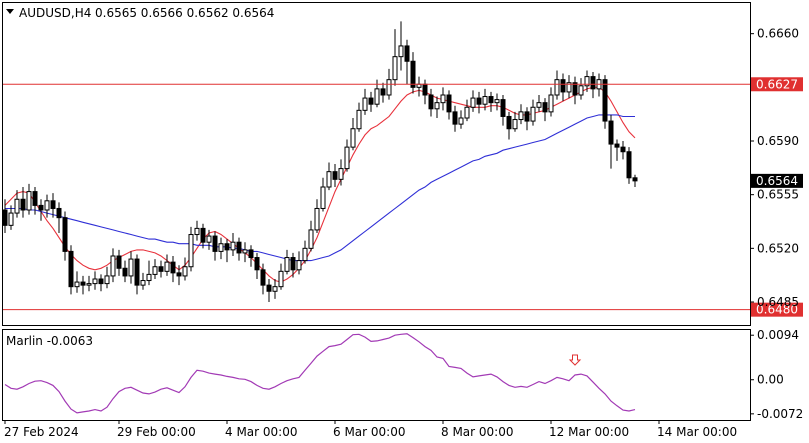 This screenshot has height=443, width=809. Describe the element at coordinates (477, 432) in the screenshot. I see `time-tick-label: 8 Mar 00:00` at that location.